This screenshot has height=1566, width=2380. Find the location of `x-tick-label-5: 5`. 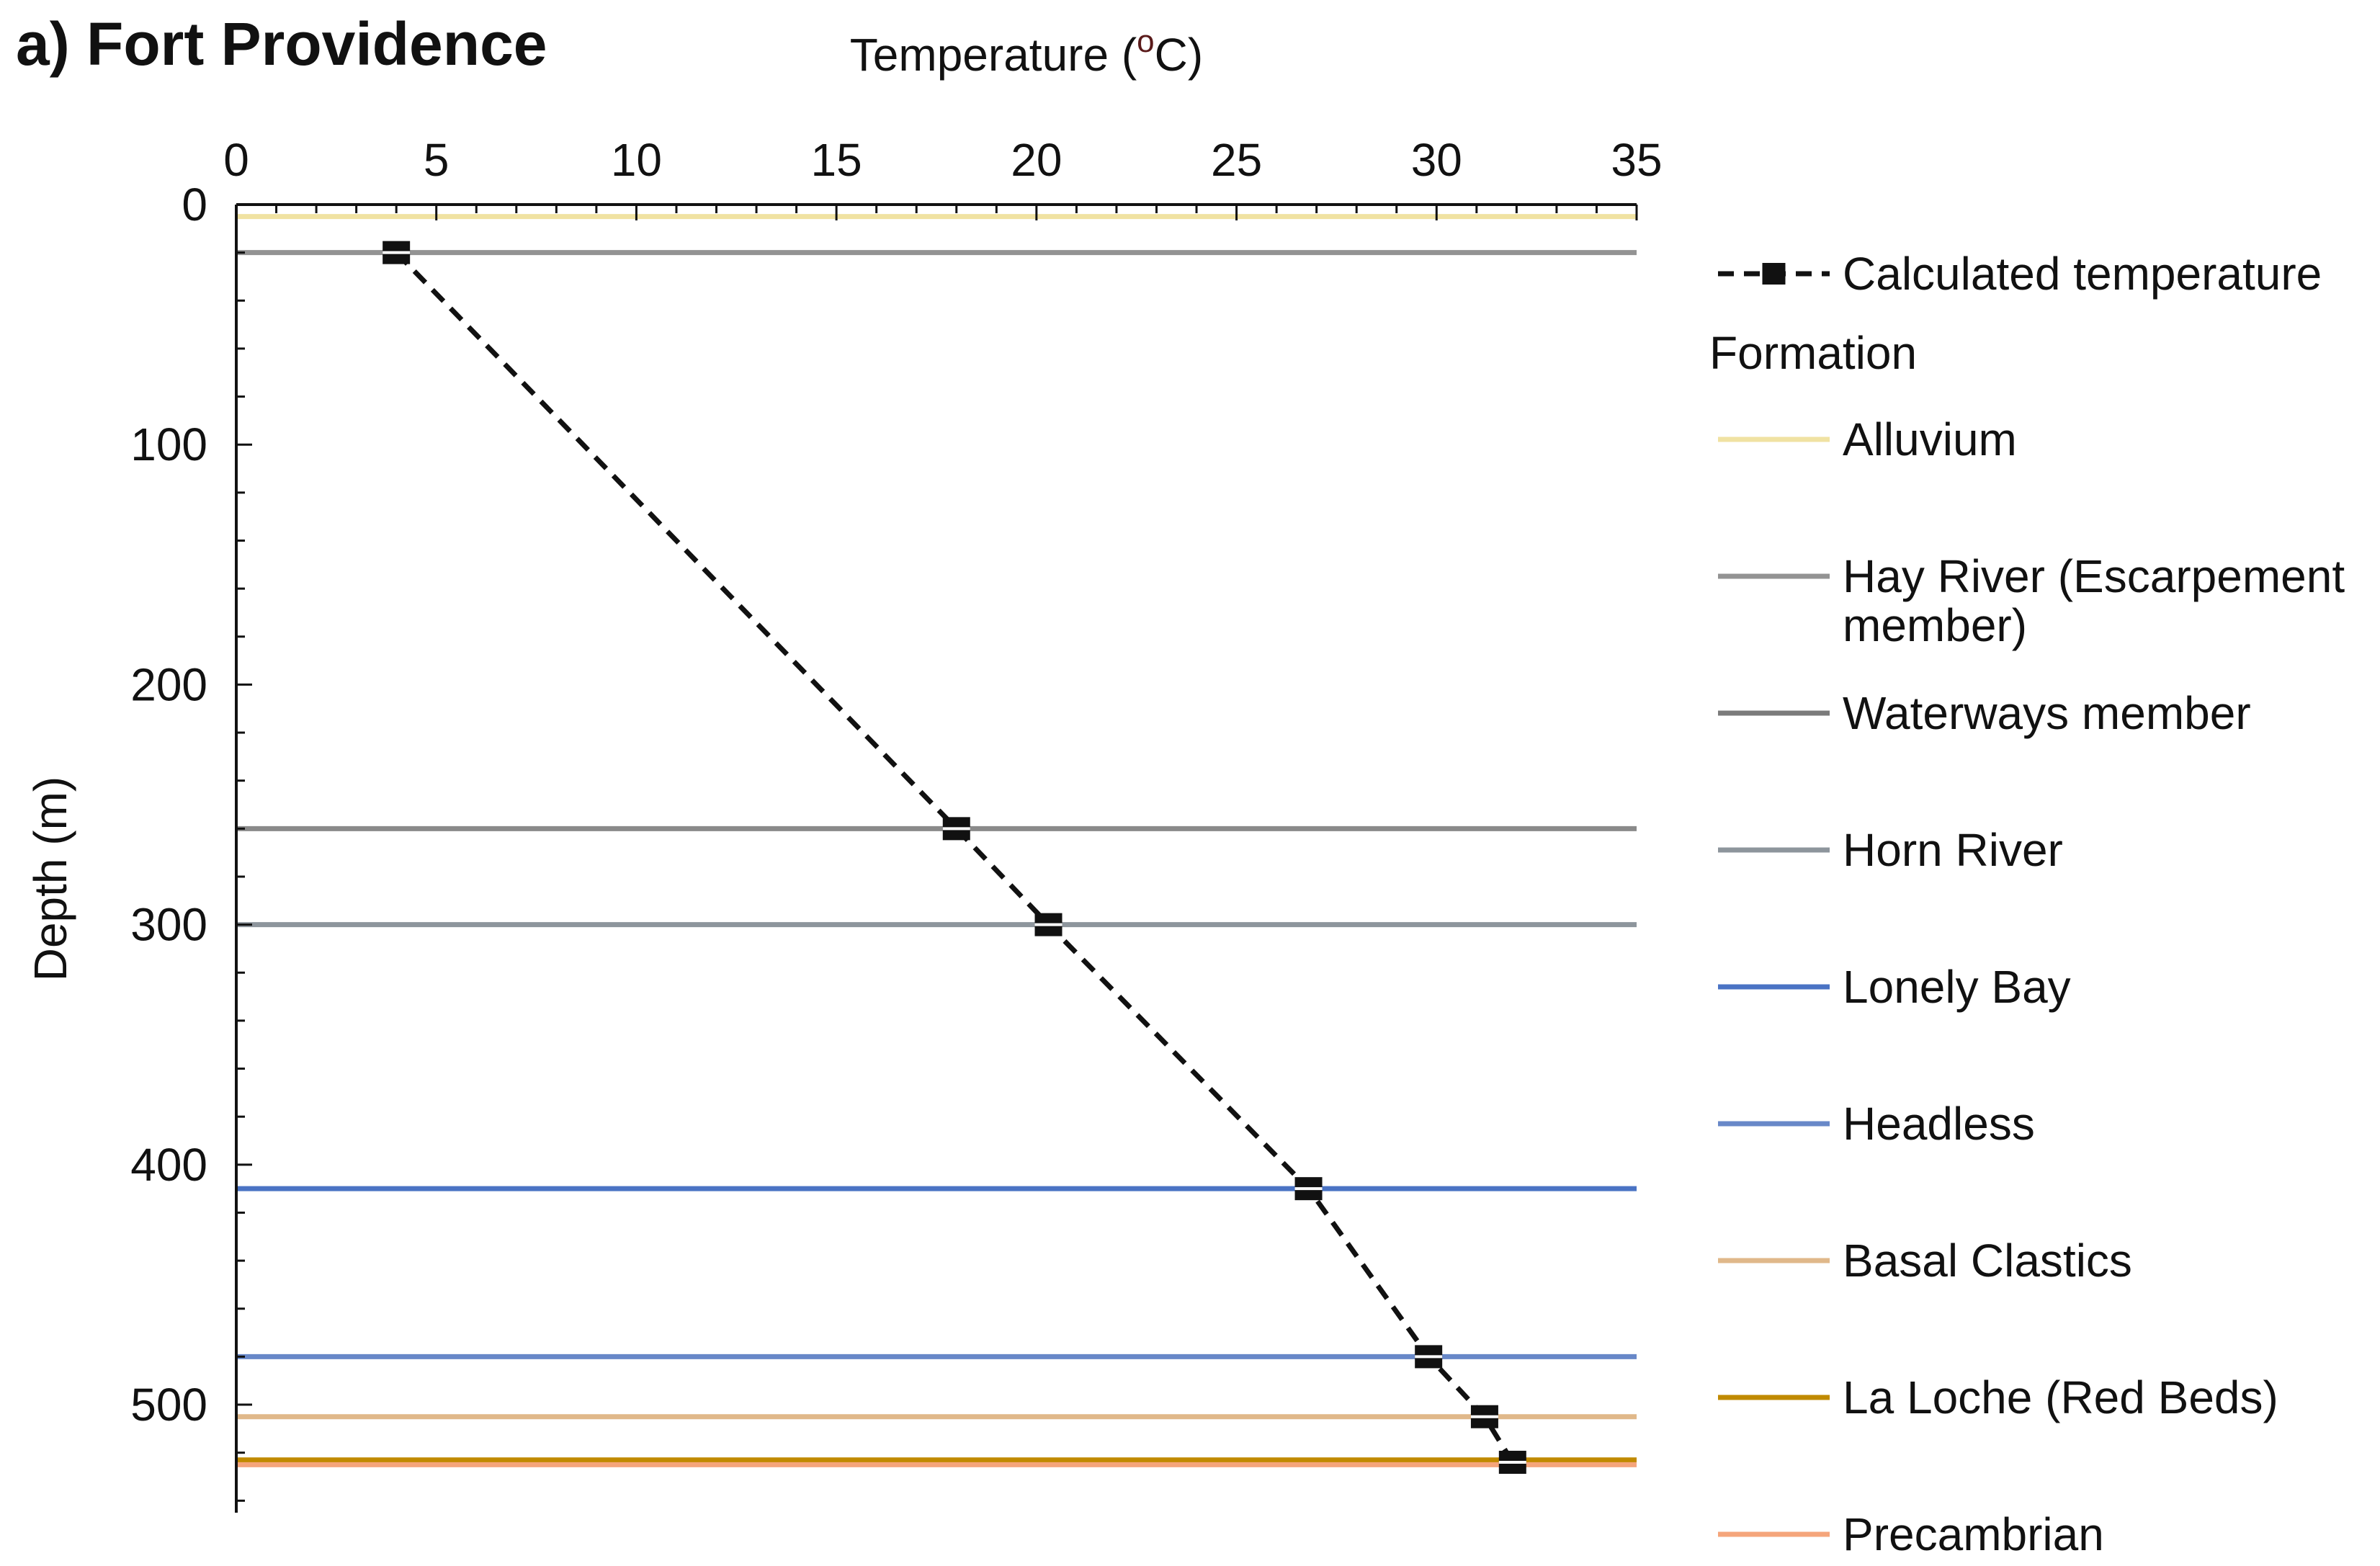

x-tick-label-5: 5 is located at coordinates (436, 160).